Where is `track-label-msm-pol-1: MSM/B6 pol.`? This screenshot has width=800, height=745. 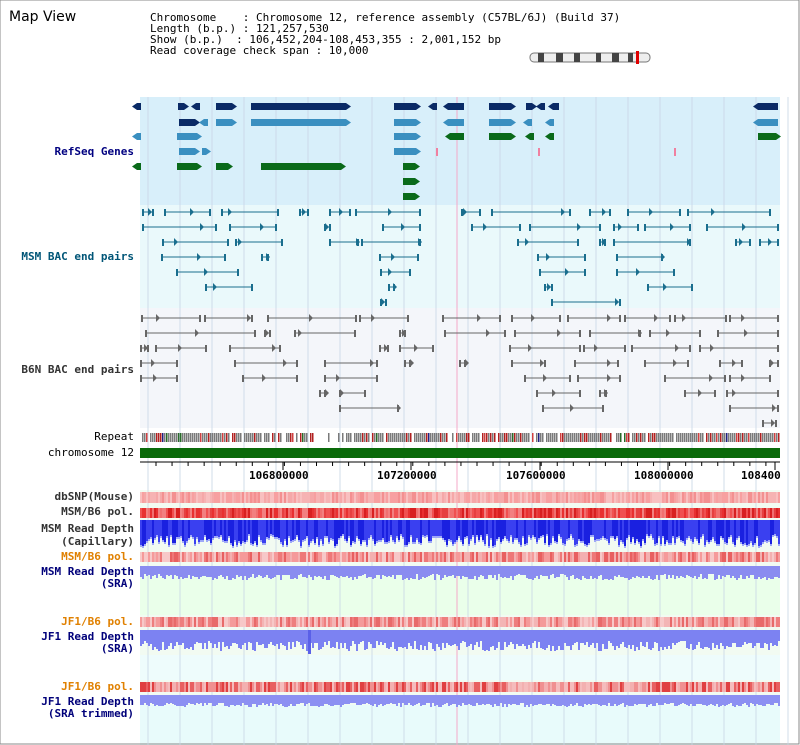 track-label-msm-pol-1: MSM/B6 pol. is located at coordinates (97, 511).